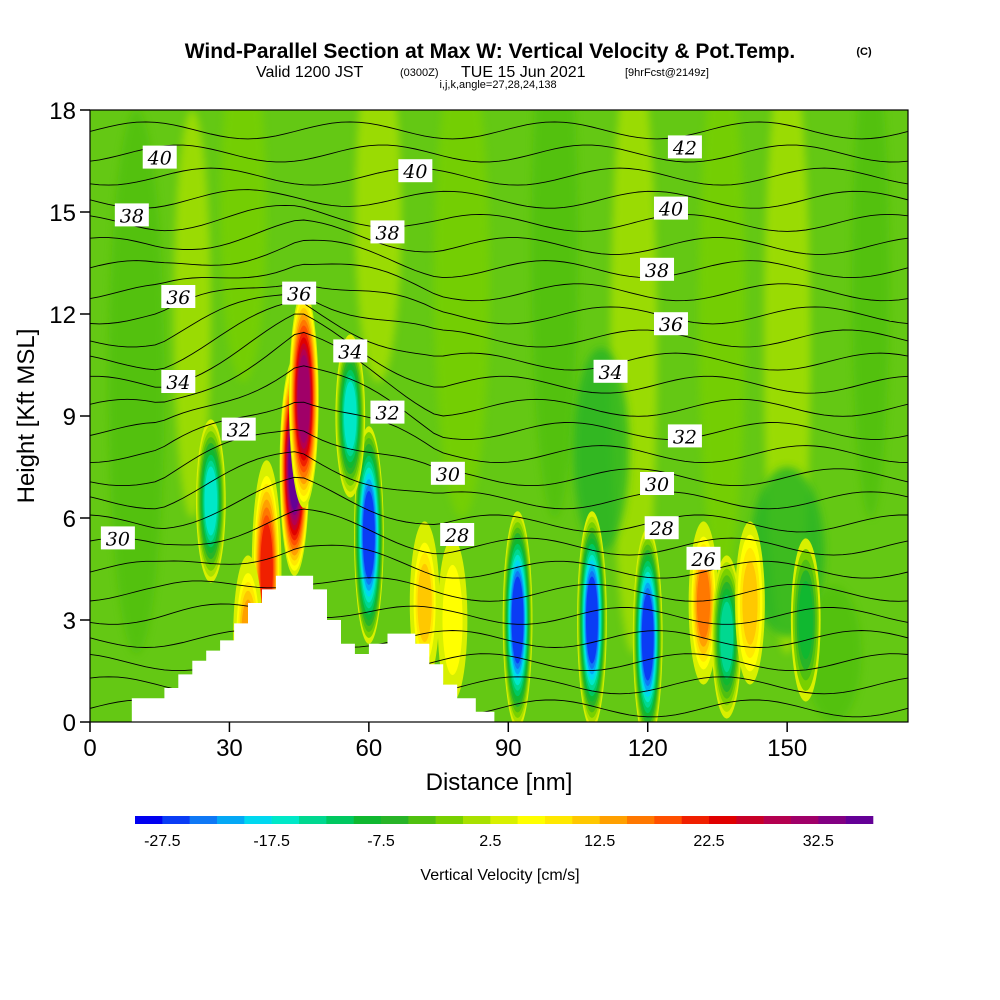 This screenshot has width=1000, height=1000. Describe the element at coordinates (69, 621) in the screenshot. I see `y-tick-label: 3` at that location.